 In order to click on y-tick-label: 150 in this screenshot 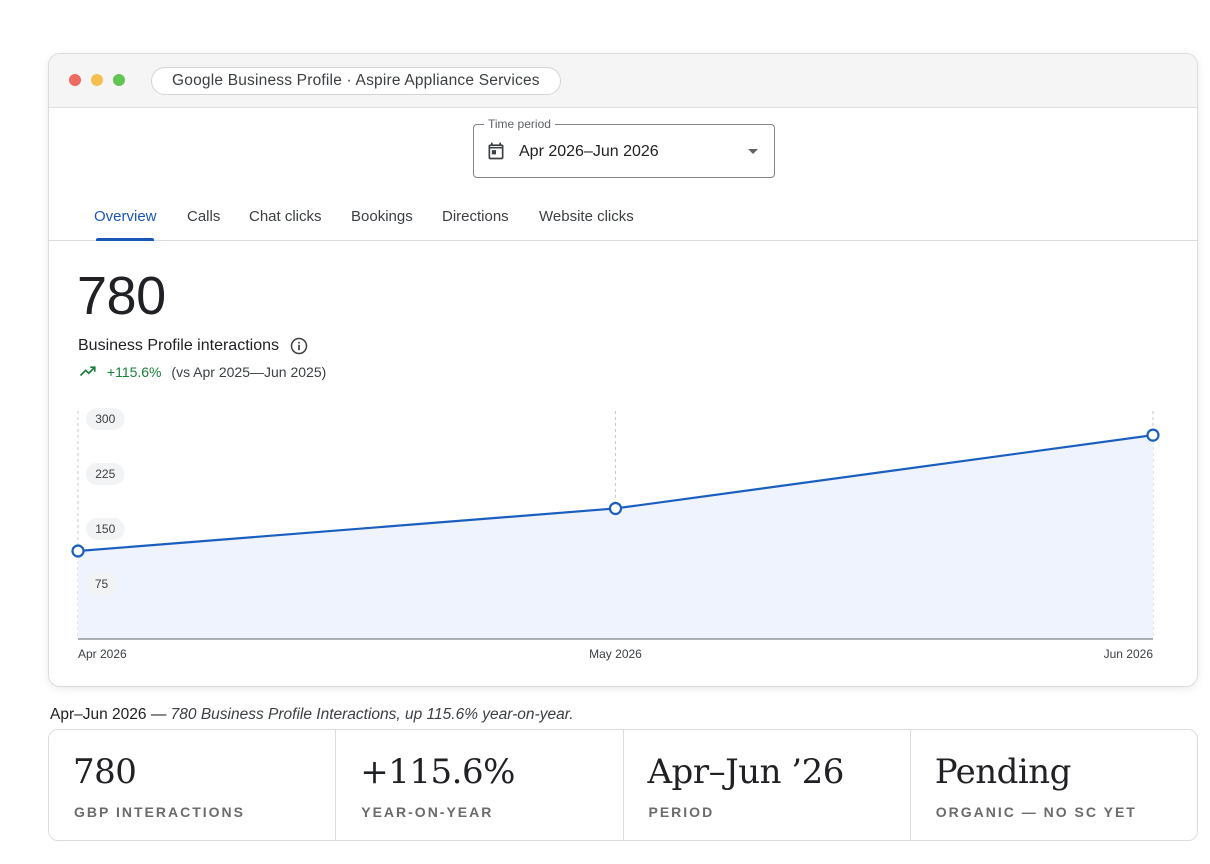, I will do `click(105, 529)`.